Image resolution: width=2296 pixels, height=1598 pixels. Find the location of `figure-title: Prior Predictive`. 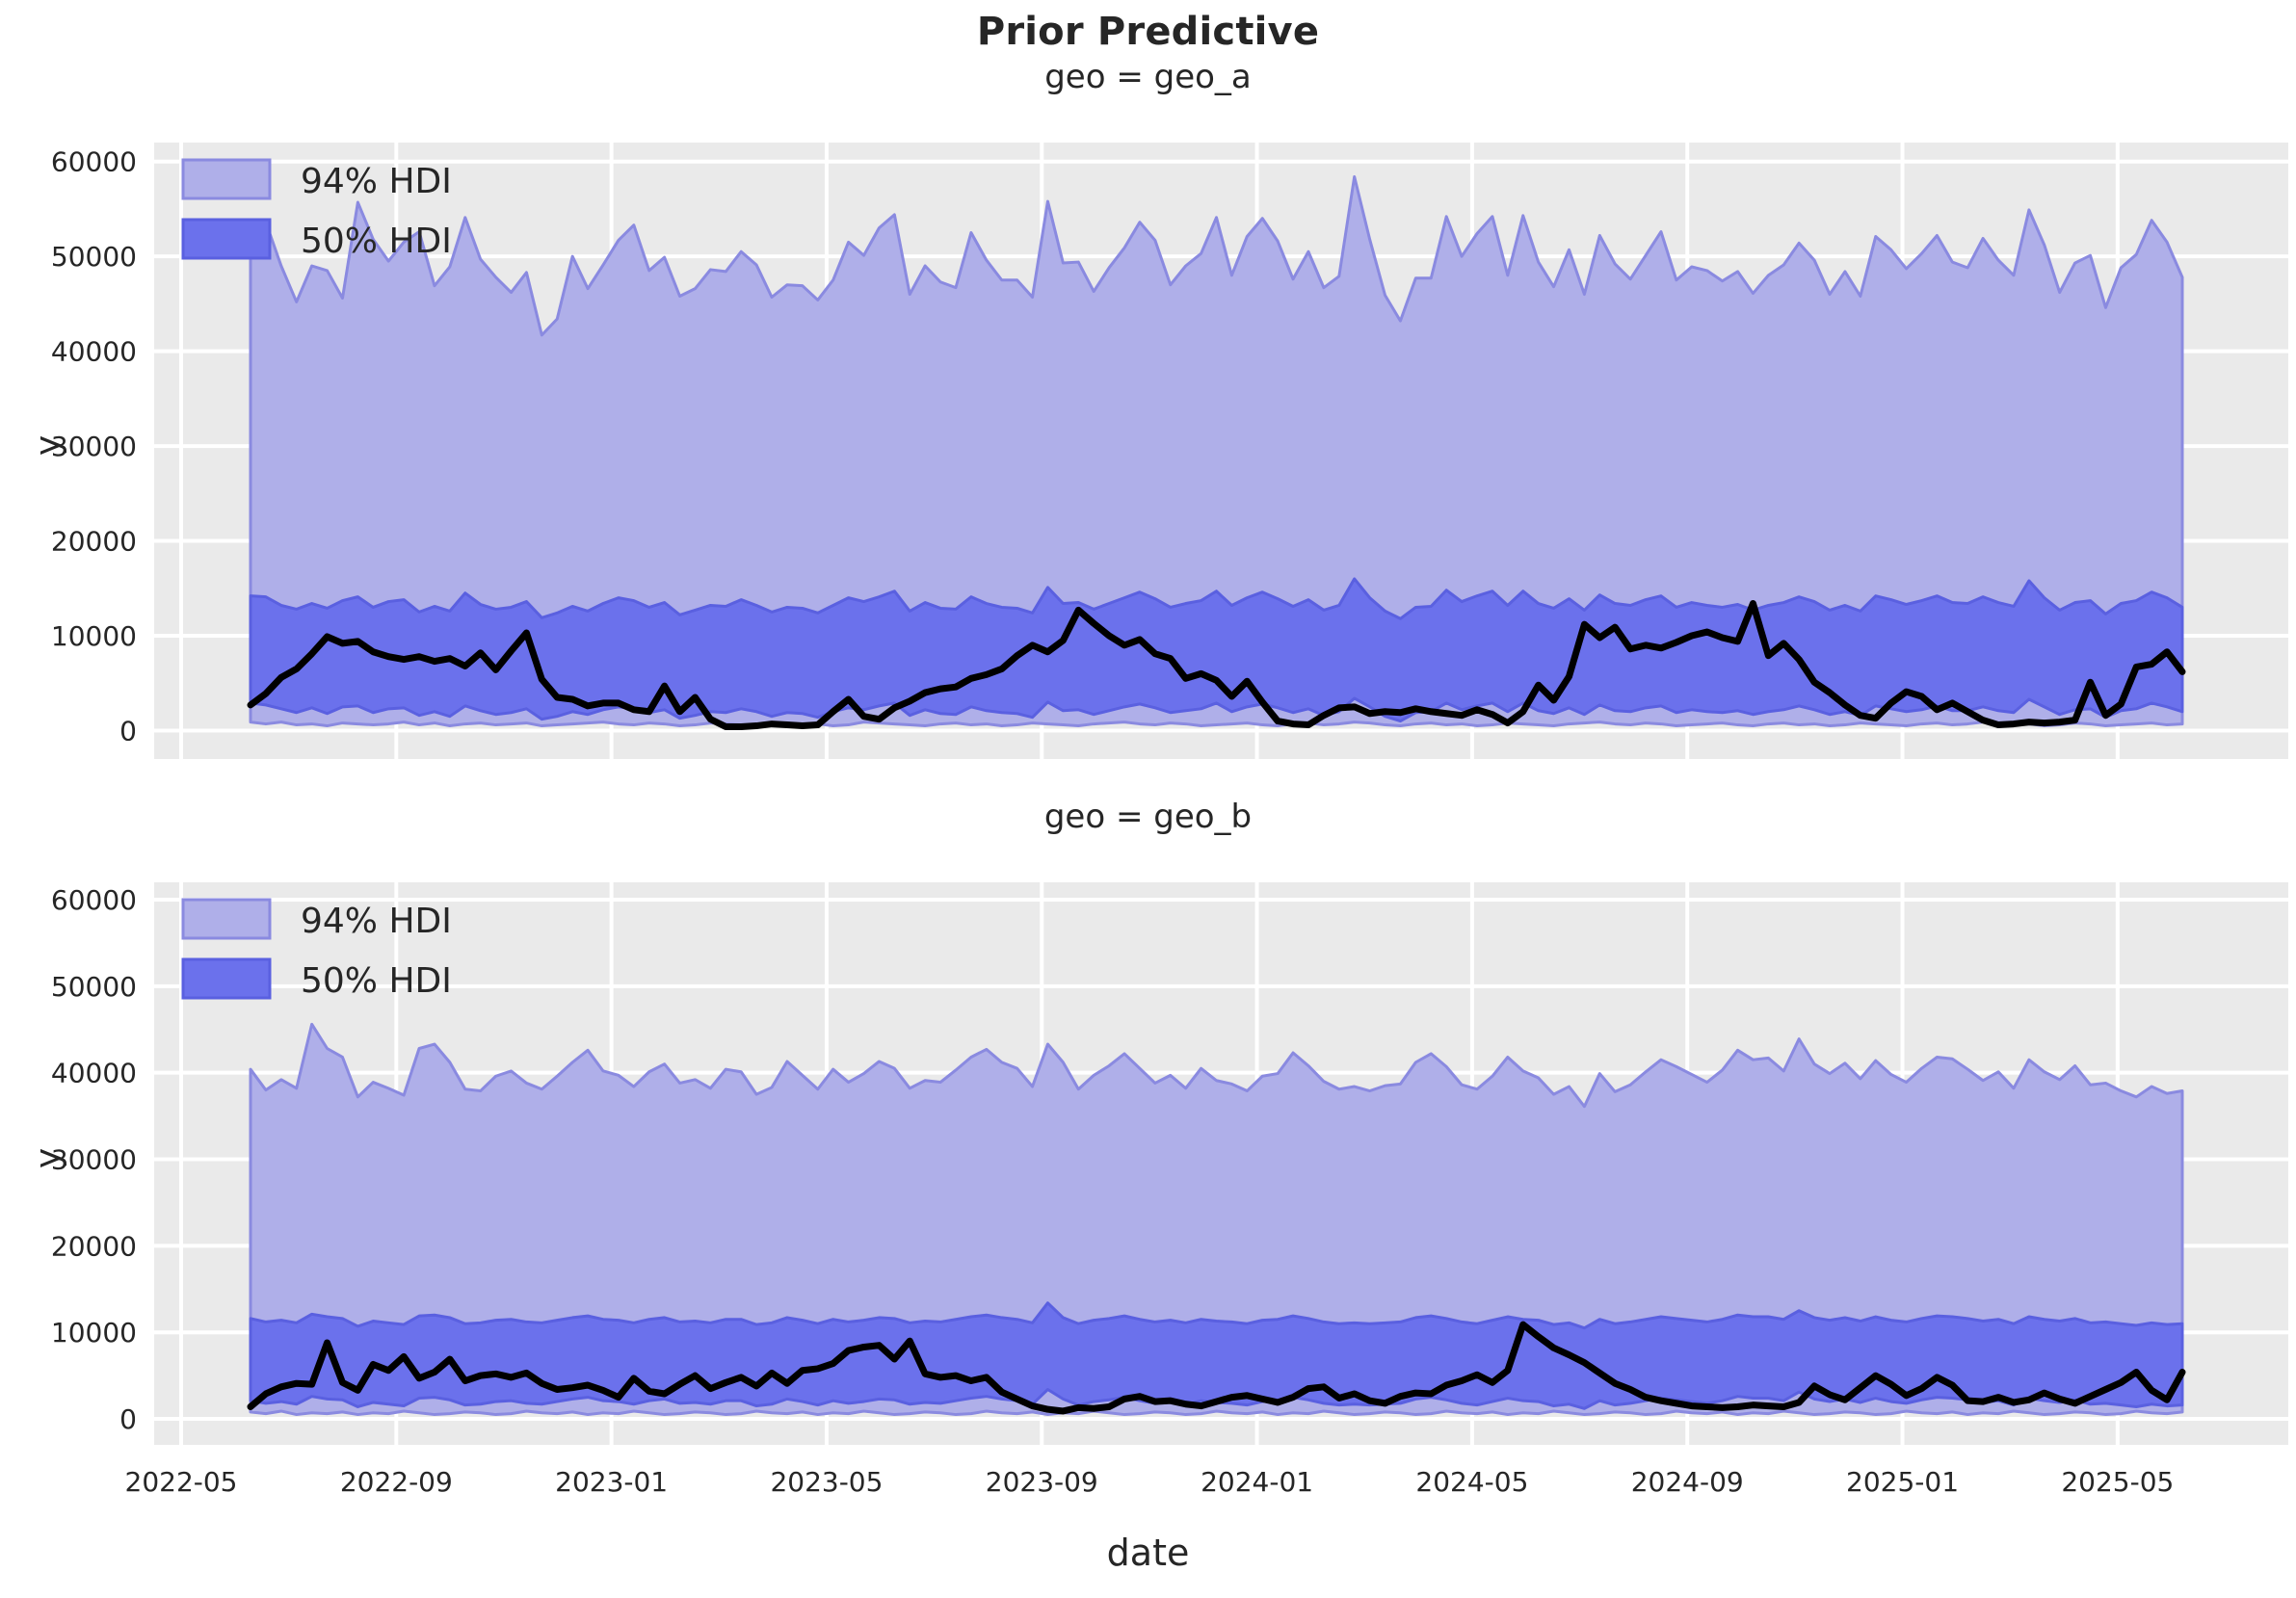

figure-title: Prior Predictive is located at coordinates (1148, 32).